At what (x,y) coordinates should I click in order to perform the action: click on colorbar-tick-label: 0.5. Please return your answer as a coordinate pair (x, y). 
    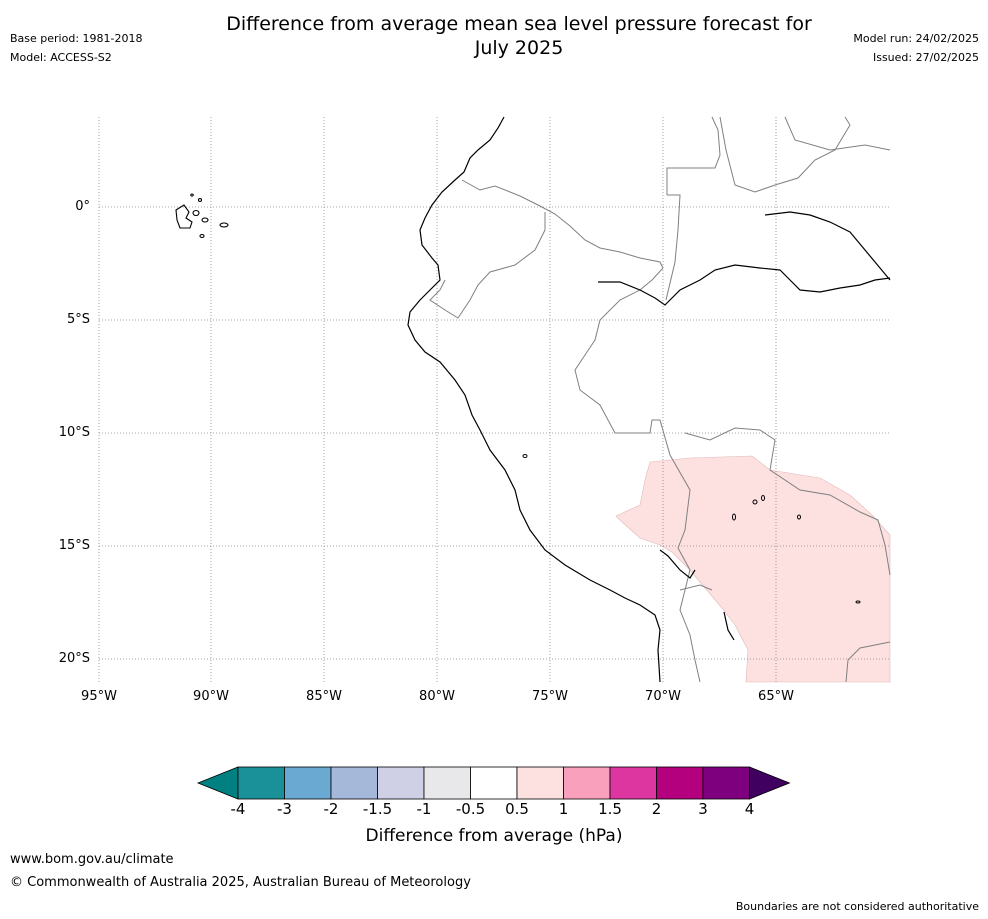
    Looking at the image, I should click on (517, 809).